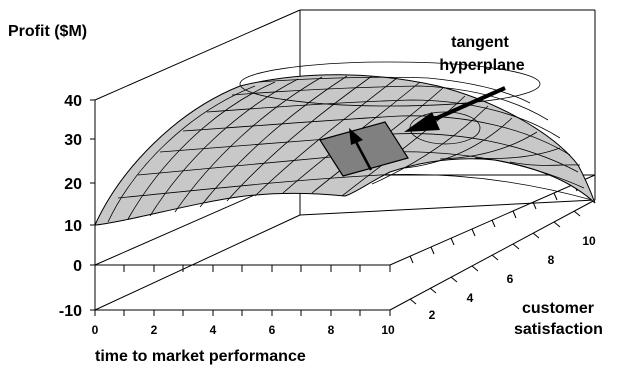 This screenshot has width=641, height=371. Describe the element at coordinates (242, 290) in the screenshot. I see `x-axis-ticks` at that location.